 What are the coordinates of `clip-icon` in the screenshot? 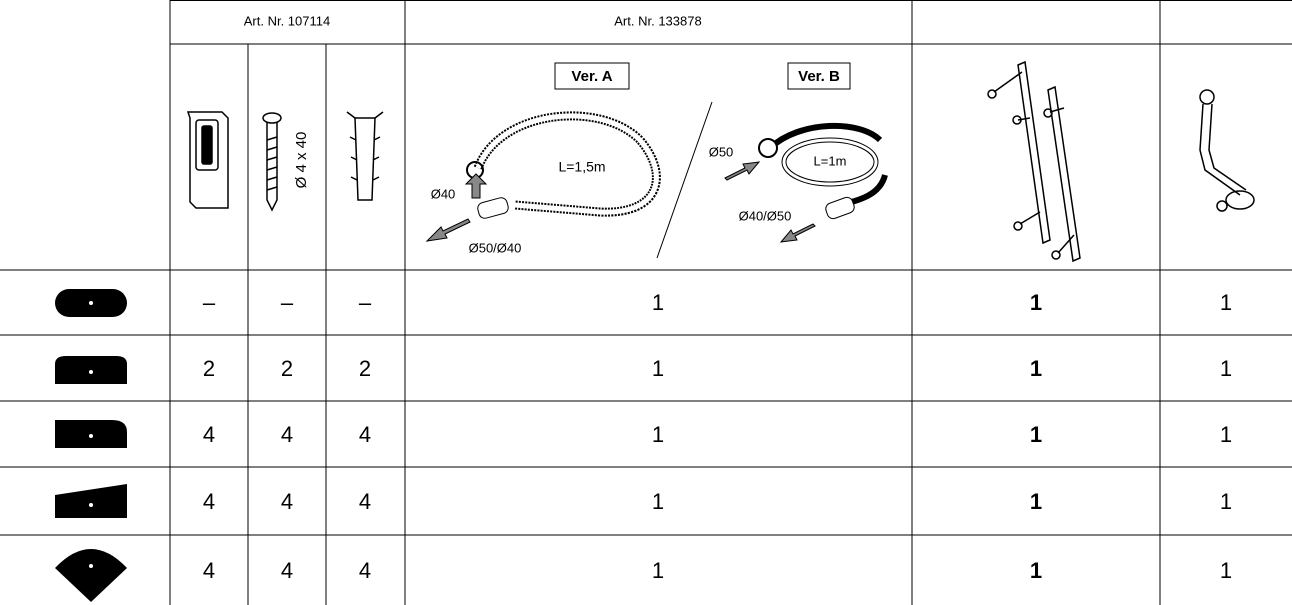 It's located at (207, 160).